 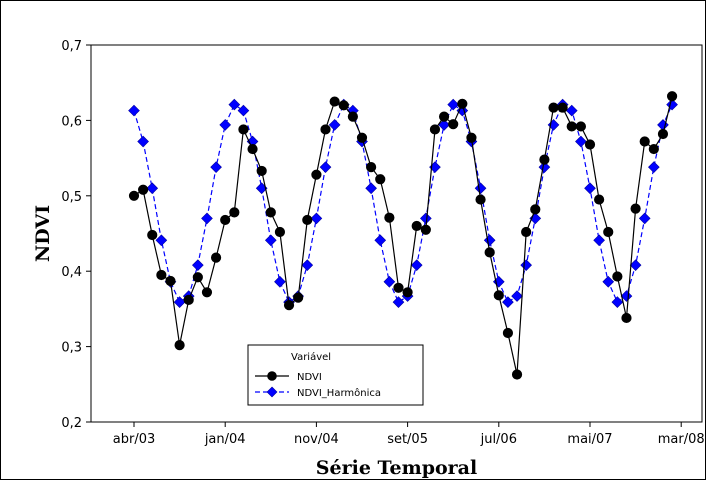 What do you see at coordinates (498, 439) in the screenshot?
I see `x-tick-label: jul/06` at bounding box center [498, 439].